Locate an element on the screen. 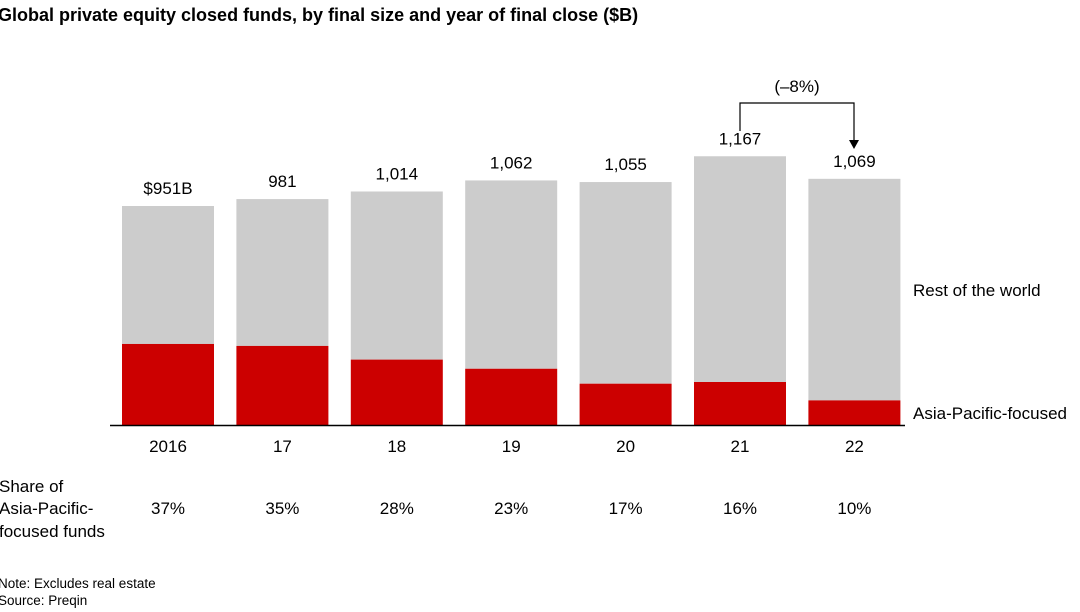  total-label-22: 1,069 is located at coordinates (854, 161).